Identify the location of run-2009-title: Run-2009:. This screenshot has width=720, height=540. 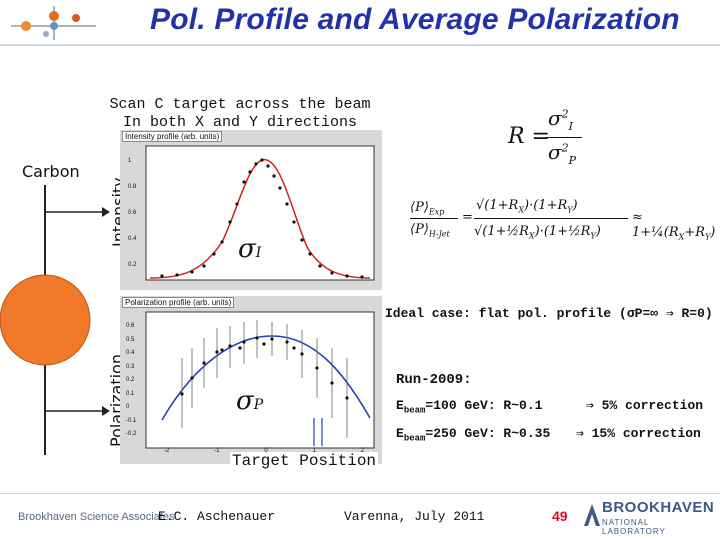
(434, 380).